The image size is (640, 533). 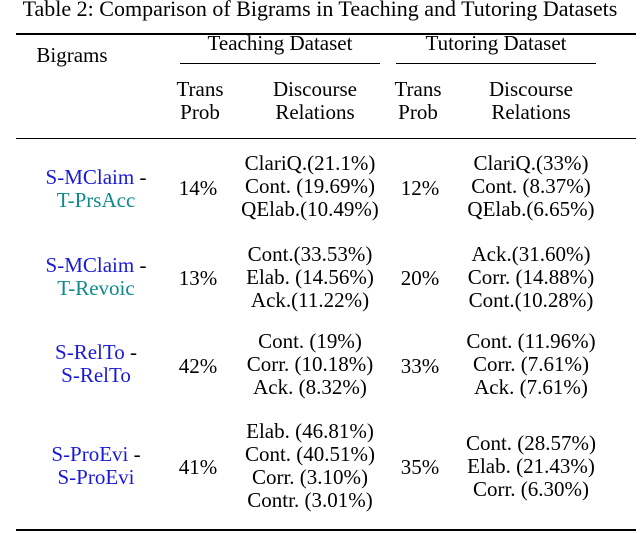 I want to click on teaching-discourse-relations: Cont. (19%) Corr. (10.18%) Ack. (8.32%), so click(x=310, y=364).